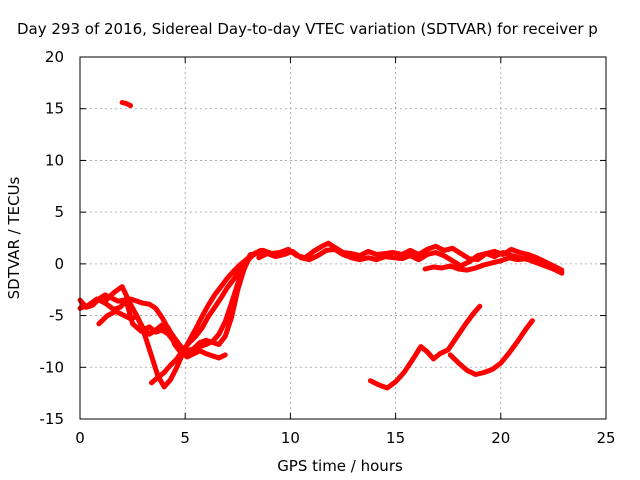 Image resolution: width=640 pixels, height=480 pixels. I want to click on y-tick-label: 20, so click(54, 57).